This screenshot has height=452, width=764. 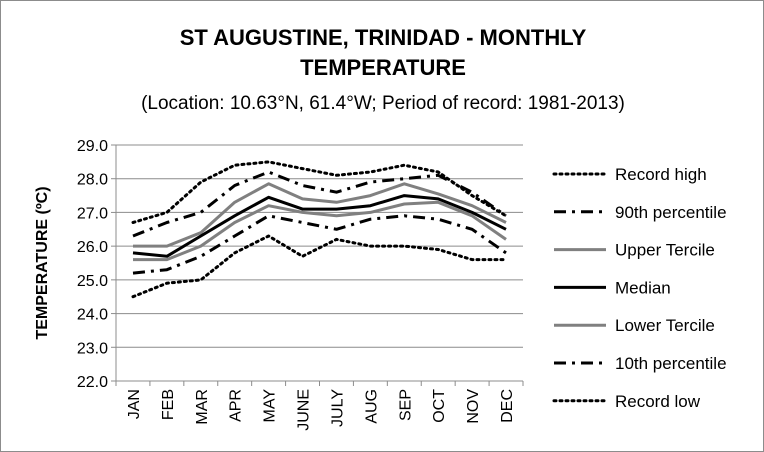 I want to click on legend-label: 90th percentile, so click(x=671, y=212).